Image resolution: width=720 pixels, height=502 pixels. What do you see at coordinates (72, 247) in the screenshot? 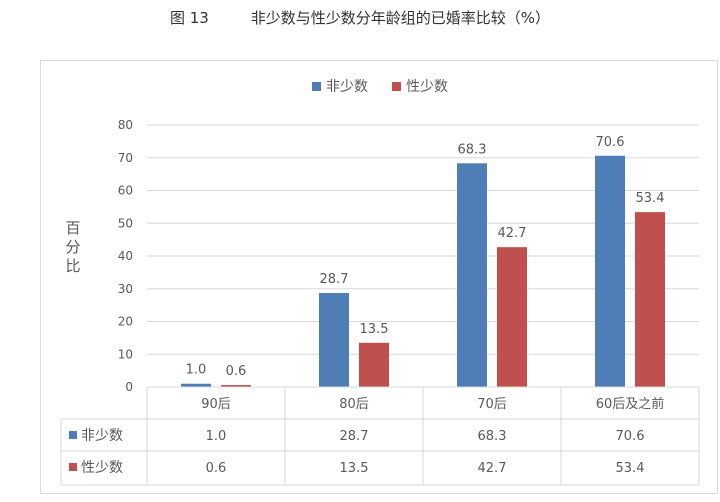
I see `y-axis-label: 百分比` at bounding box center [72, 247].